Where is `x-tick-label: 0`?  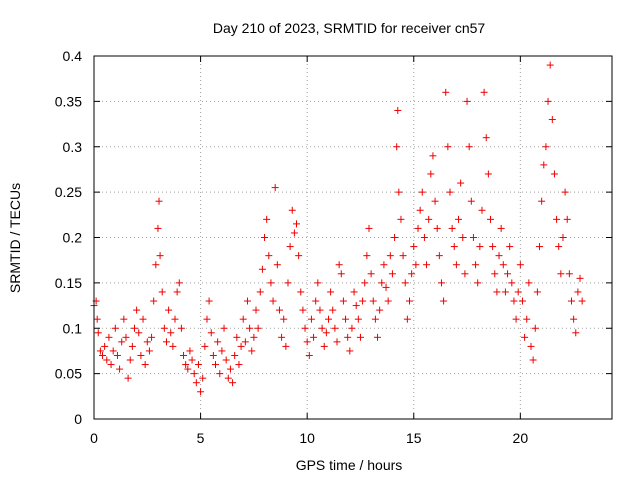
x-tick-label: 0 is located at coordinates (94, 438).